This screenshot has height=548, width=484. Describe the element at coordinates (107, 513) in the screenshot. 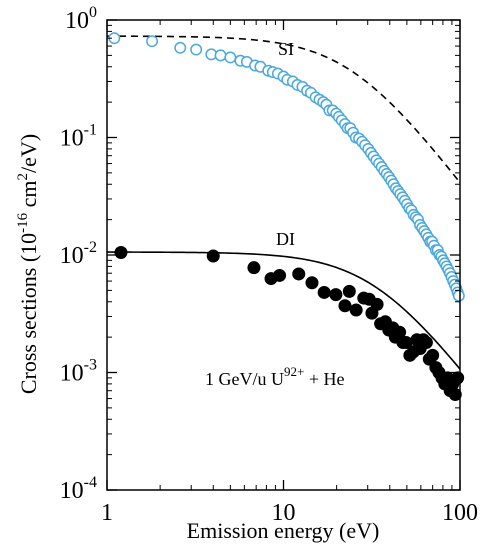

I see `x-tick-label: 1` at that location.